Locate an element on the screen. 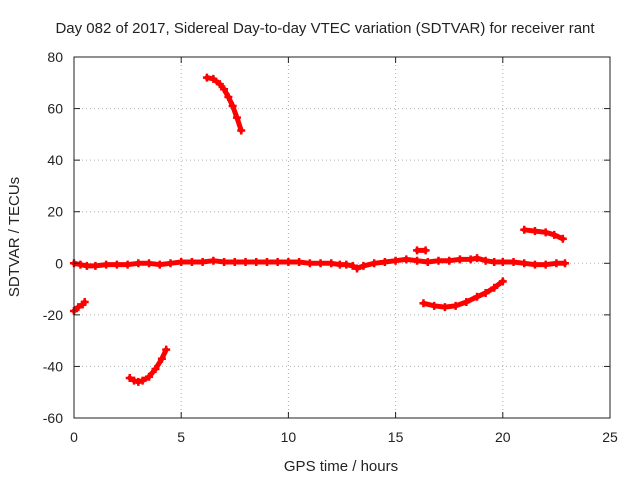 This screenshot has height=480, width=640. y-tick-label: 40 is located at coordinates (55, 160).